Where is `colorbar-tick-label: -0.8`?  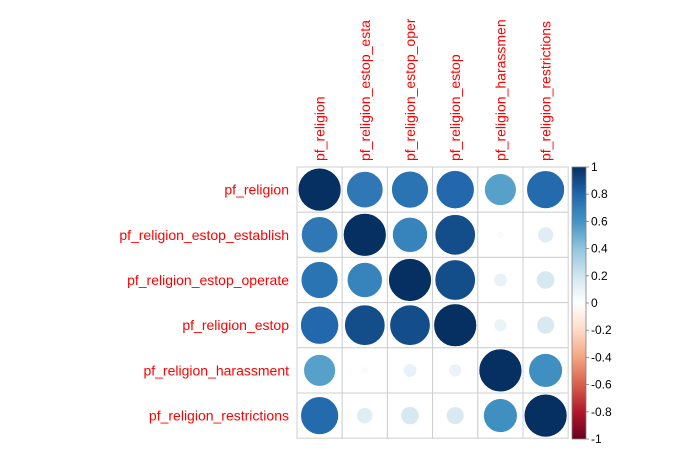 colorbar-tick-label: -0.8 is located at coordinates (601, 412).